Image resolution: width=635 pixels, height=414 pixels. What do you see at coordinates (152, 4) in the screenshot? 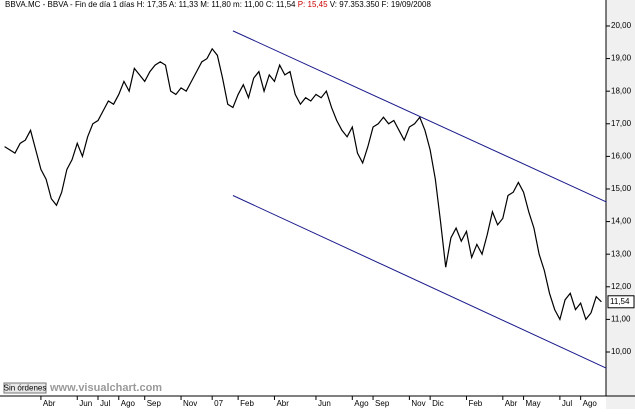
I see `header-item: H: 17,35` at bounding box center [152, 4].